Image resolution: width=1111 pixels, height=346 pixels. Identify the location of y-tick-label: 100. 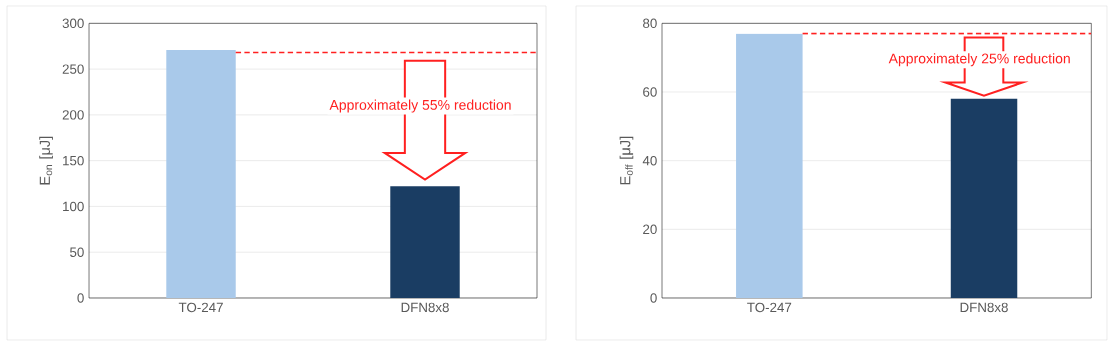
(73, 206).